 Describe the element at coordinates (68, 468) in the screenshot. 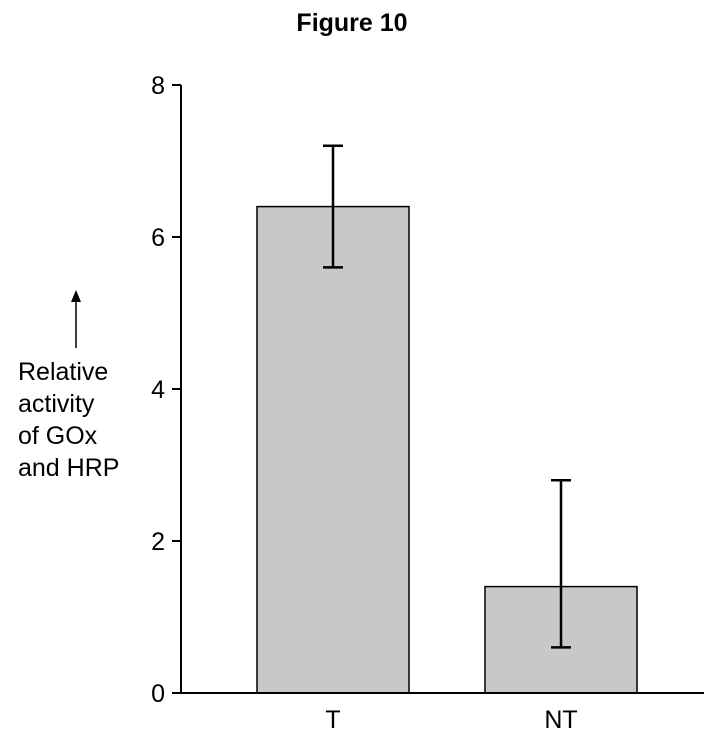

I see `y-label-line-4: and HRP` at that location.